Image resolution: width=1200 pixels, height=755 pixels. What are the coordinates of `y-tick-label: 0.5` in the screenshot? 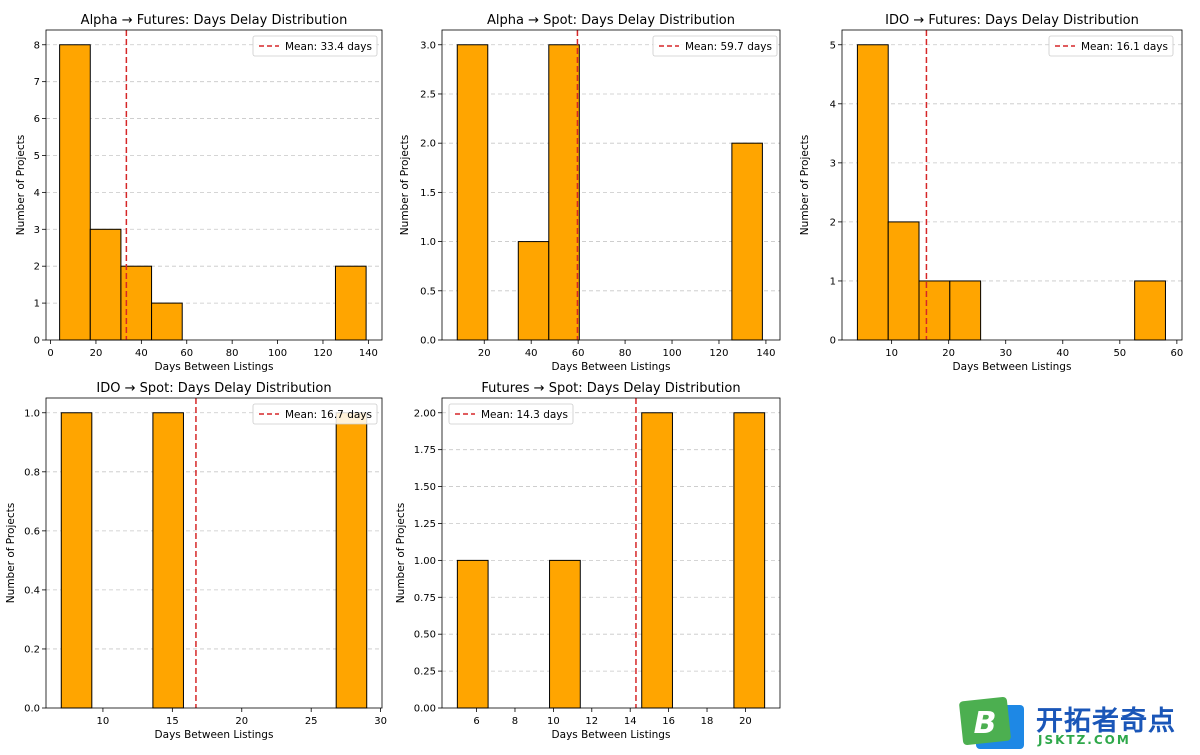 It's located at (428, 291).